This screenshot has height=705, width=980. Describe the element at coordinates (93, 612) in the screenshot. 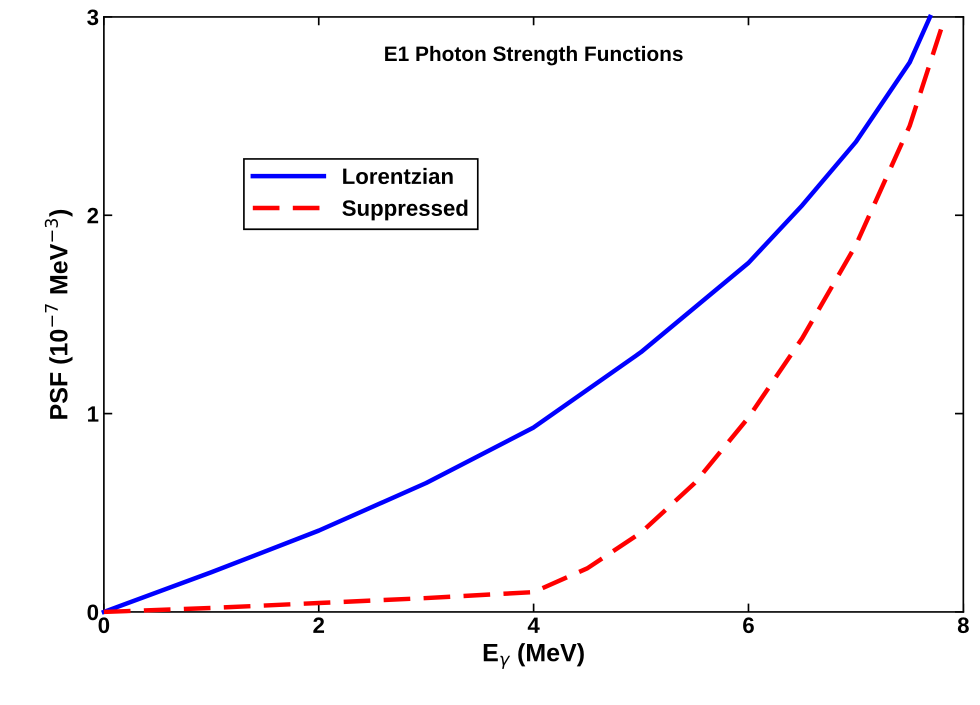

I see `y-tick-label: 0` at that location.